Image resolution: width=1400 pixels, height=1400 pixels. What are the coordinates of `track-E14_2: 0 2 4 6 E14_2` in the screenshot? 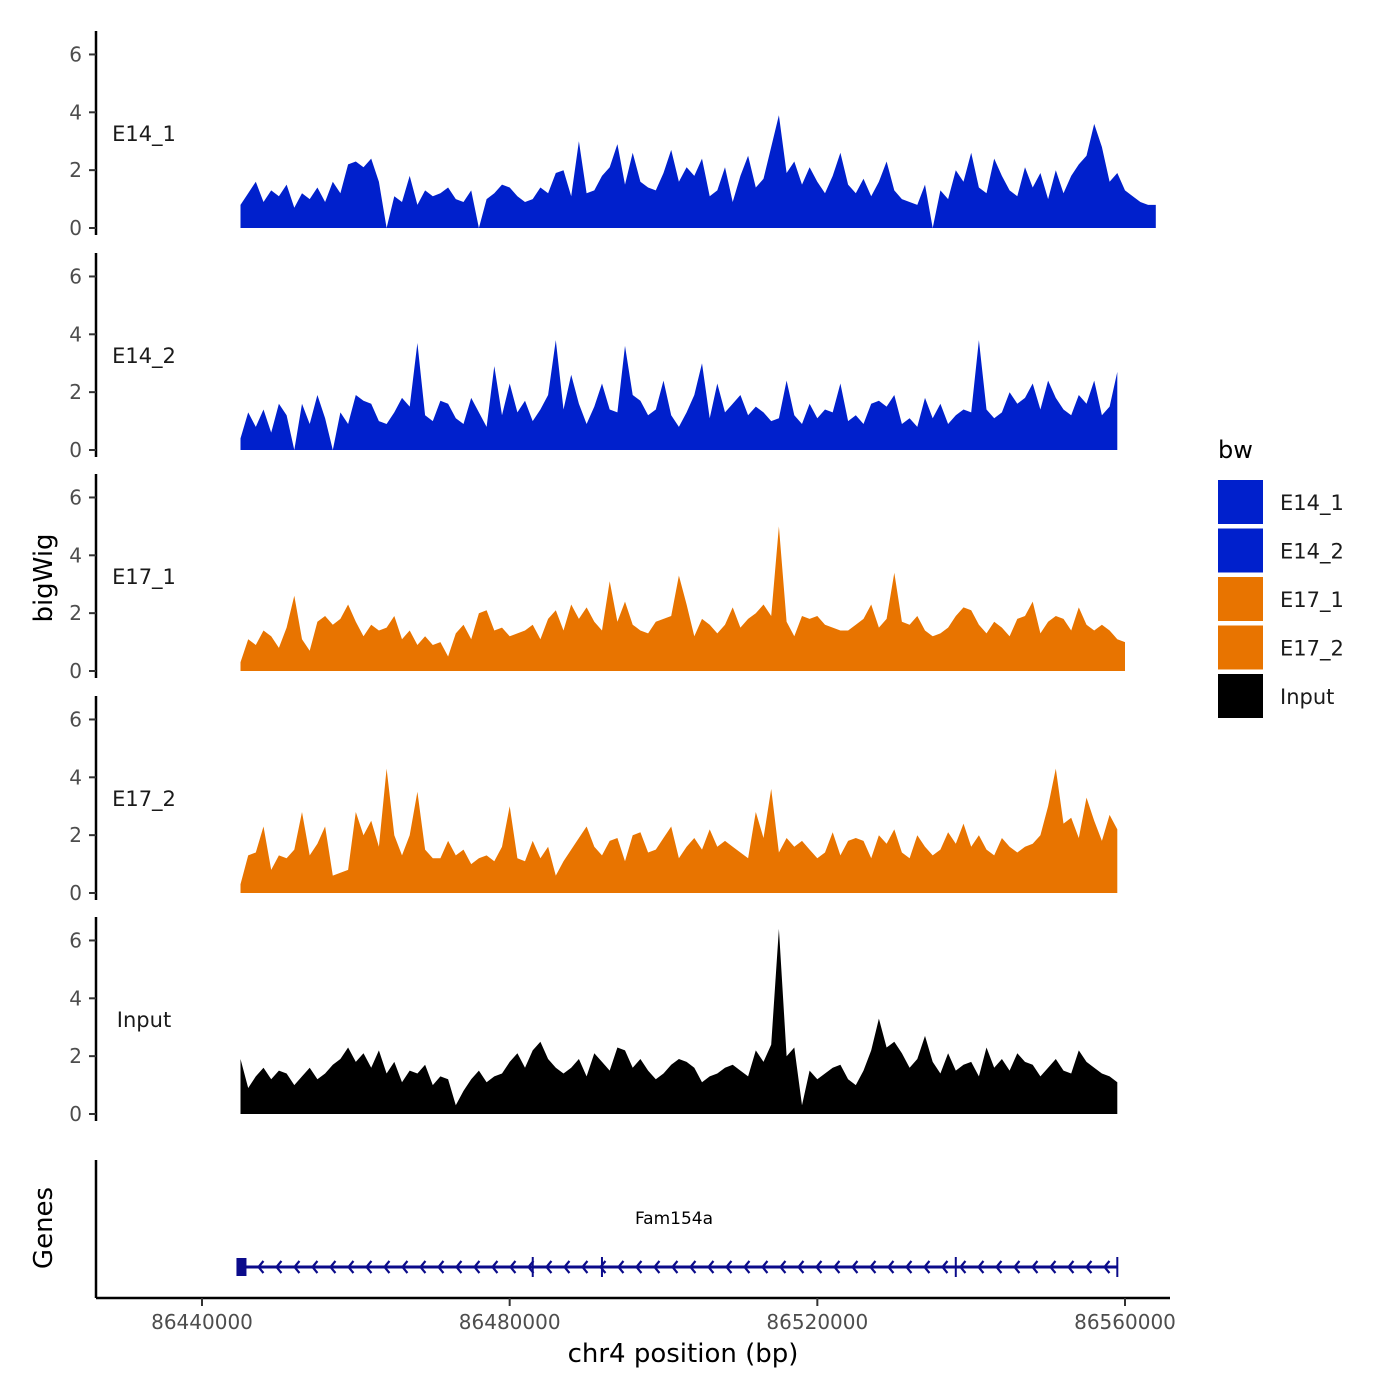 It's located at (593, 357).